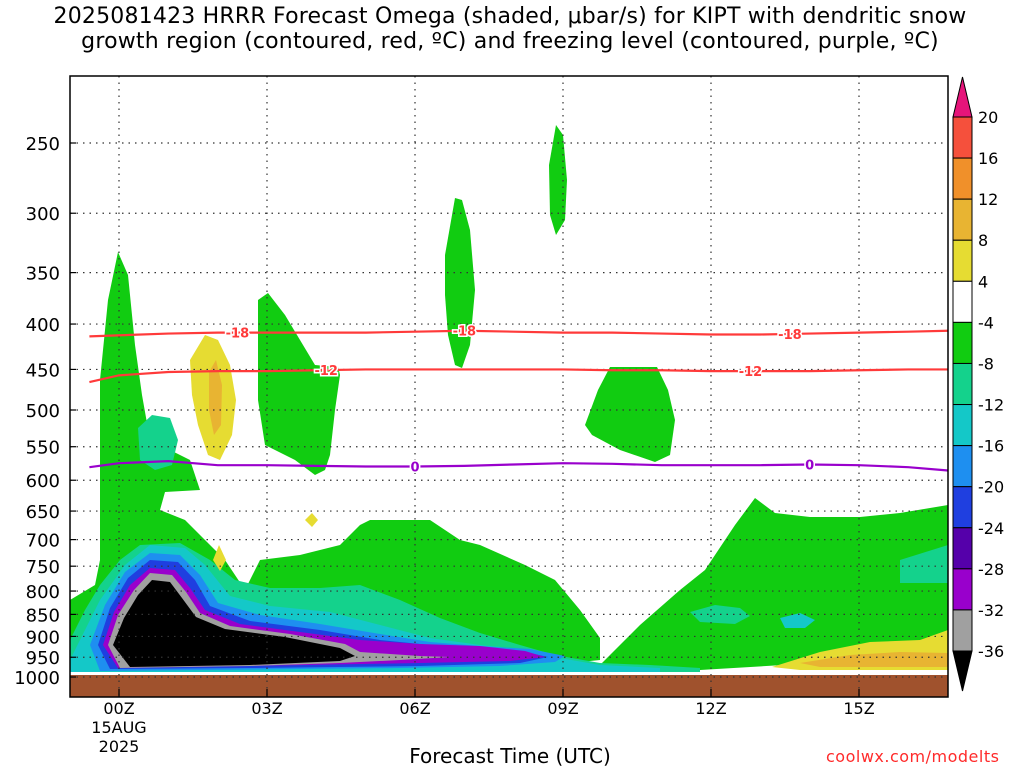  Describe the element at coordinates (962, 301) in the screenshot. I see `colorbar-segment-4-to--4` at that location.